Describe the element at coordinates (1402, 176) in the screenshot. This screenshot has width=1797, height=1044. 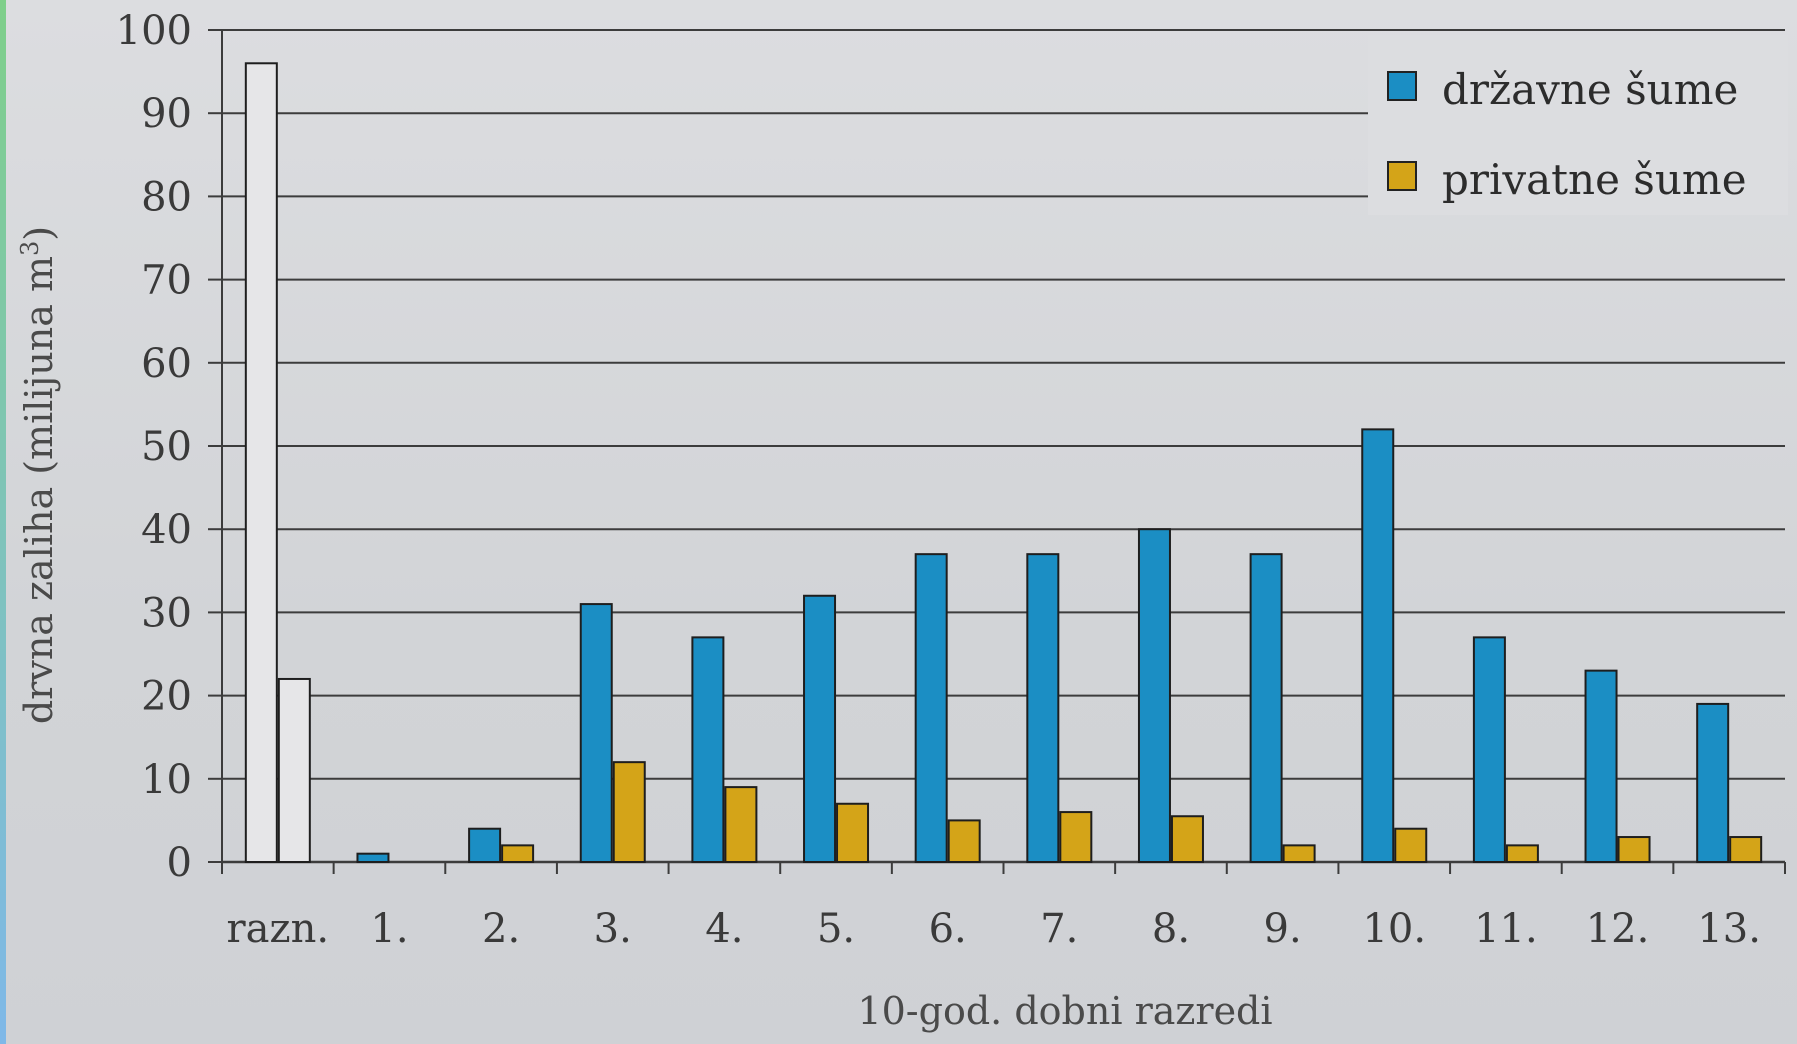
I see `legend-swatch-privatne` at that location.